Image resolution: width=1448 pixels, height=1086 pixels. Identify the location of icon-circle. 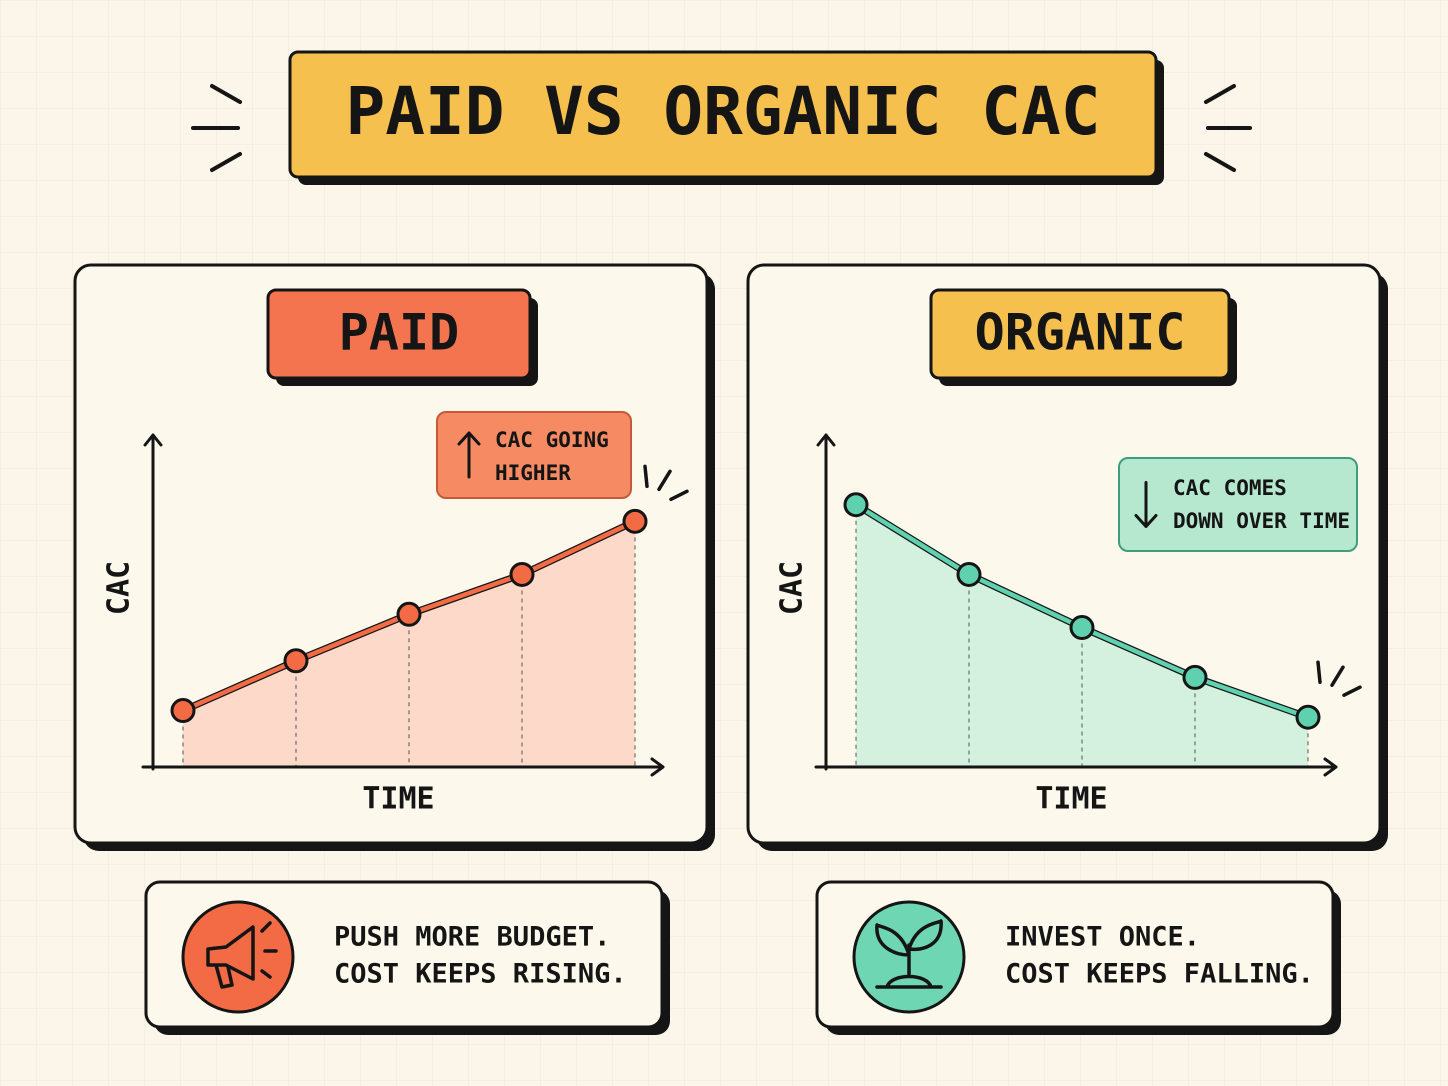
(238, 957).